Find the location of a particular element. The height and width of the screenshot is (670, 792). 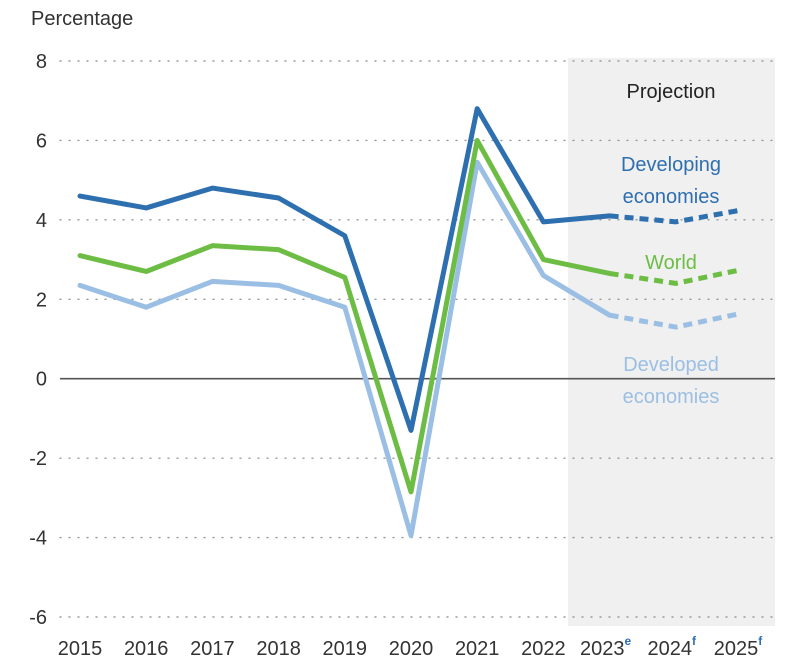

y-tick-label: 2 is located at coordinates (41, 300).